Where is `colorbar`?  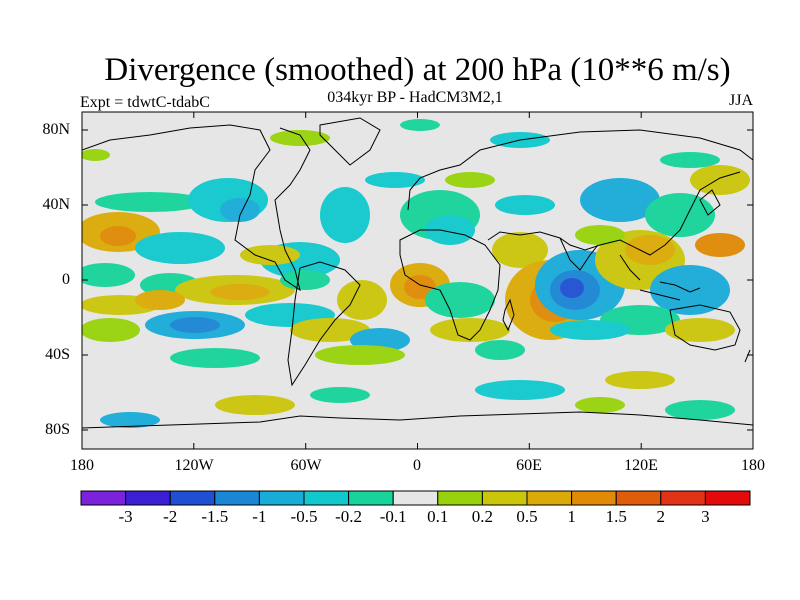 colorbar is located at coordinates (415, 498).